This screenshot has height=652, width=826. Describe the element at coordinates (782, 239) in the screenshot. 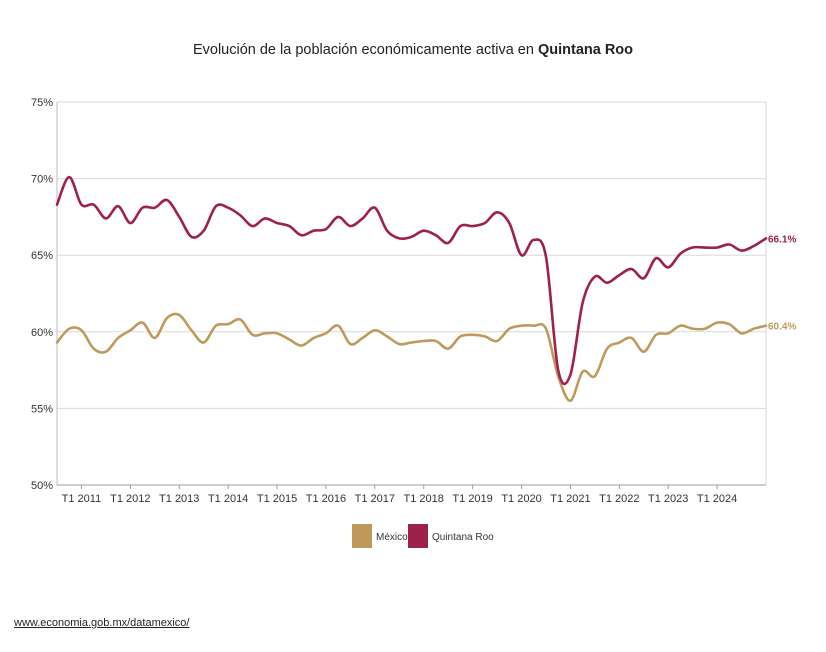

I see `end-label-quintana-roo: 66.1%` at that location.